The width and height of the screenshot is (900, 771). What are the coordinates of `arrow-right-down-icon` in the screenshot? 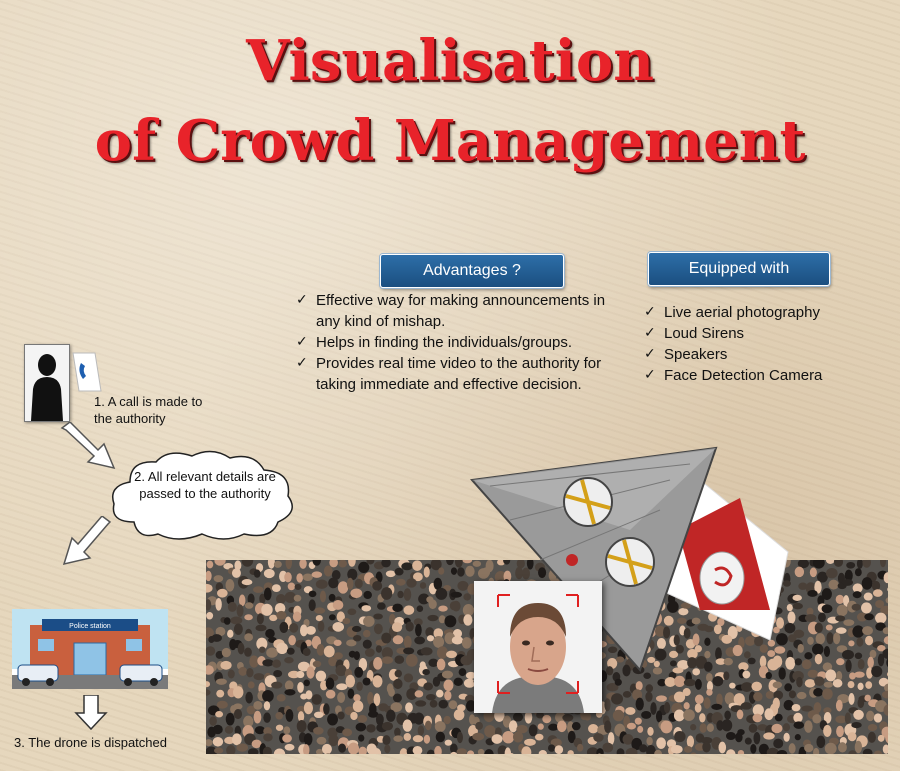 It's located at (88, 446).